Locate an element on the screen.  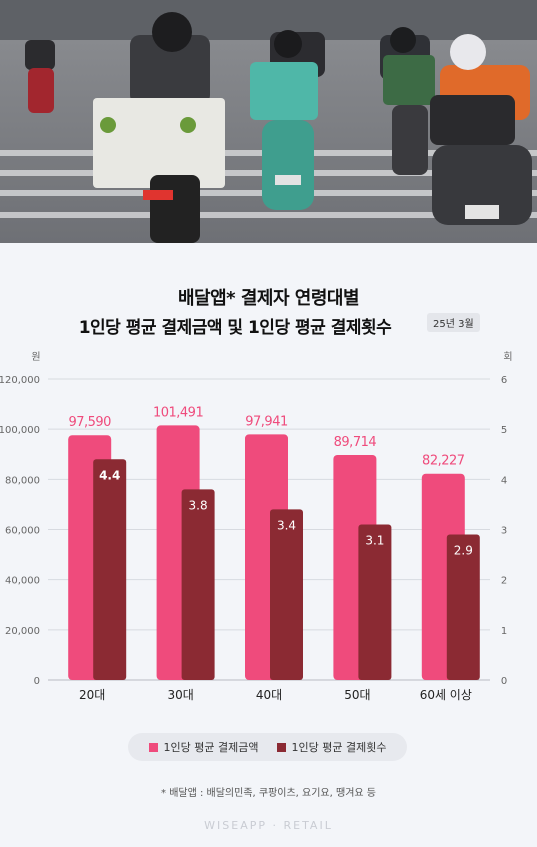
legend-item-amount: 1인당 평균 결제금액 is located at coordinates (203, 747).